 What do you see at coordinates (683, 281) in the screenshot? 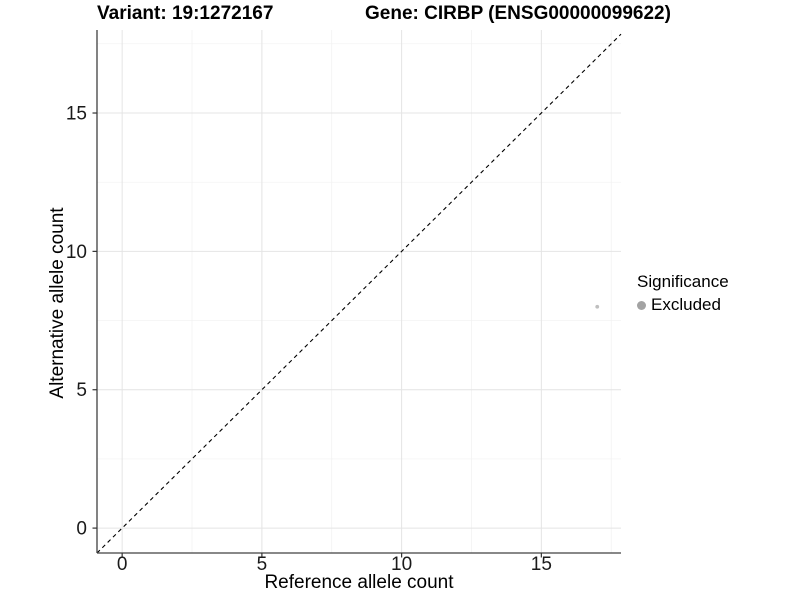
I see `legend-title: Significance` at bounding box center [683, 281].